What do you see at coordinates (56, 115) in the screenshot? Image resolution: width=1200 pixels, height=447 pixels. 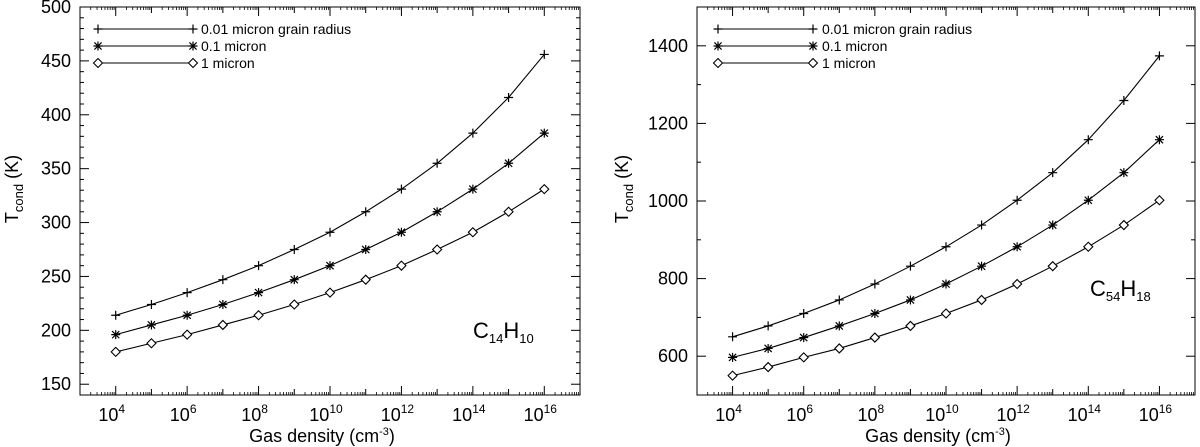 I see `y-tick-label: 400` at bounding box center [56, 115].